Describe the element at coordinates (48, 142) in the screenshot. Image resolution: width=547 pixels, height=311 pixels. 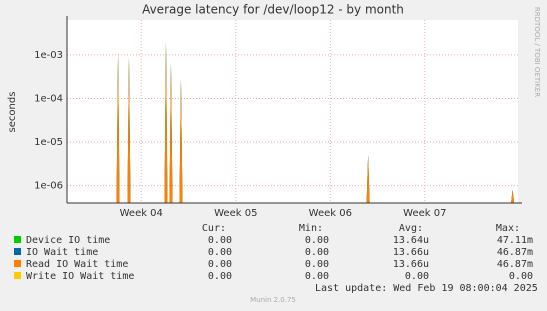
I see `y-tick-label: 1e-05` at that location.